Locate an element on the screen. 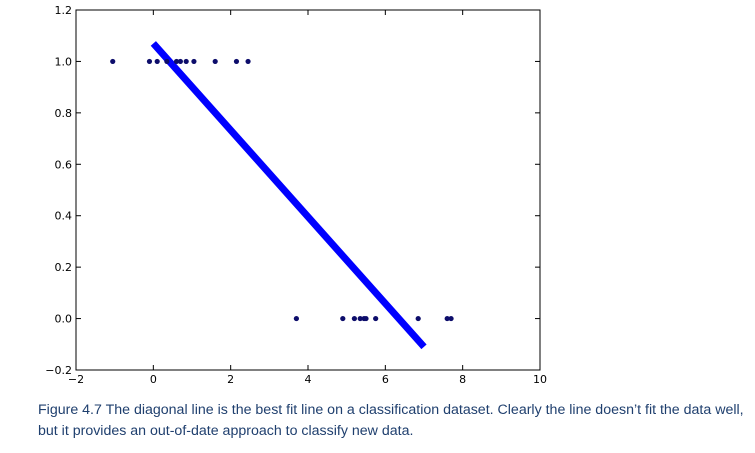 Image resolution: width=755 pixels, height=453 pixels. y-tick-label: 0.0 is located at coordinates (64, 319).